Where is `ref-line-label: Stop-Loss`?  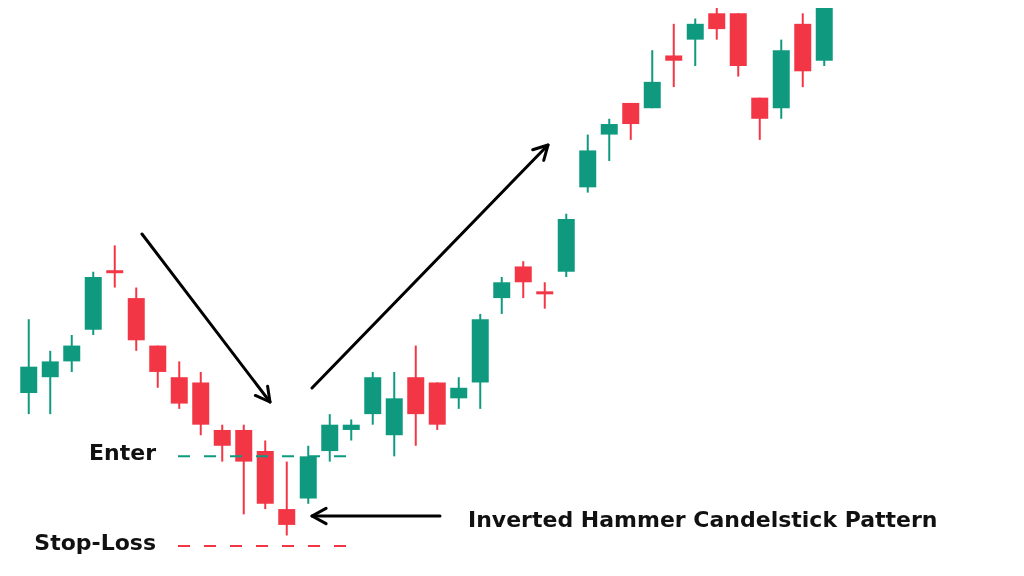 ref-line-label: Stop-Loss is located at coordinates (95, 542).